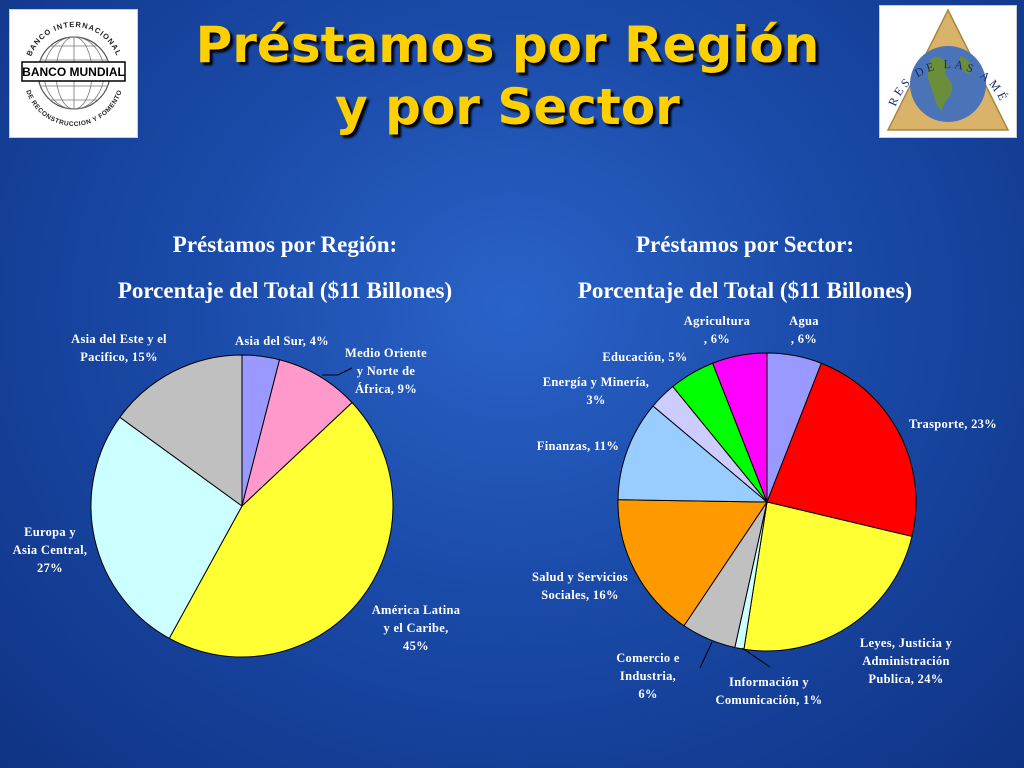 This screenshot has width=1024, height=768. I want to click on region-slice-3-label-line: Europa y, so click(50, 532).